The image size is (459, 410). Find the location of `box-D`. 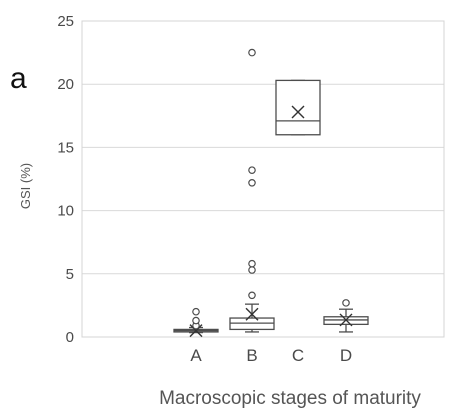

box-D is located at coordinates (346, 316).